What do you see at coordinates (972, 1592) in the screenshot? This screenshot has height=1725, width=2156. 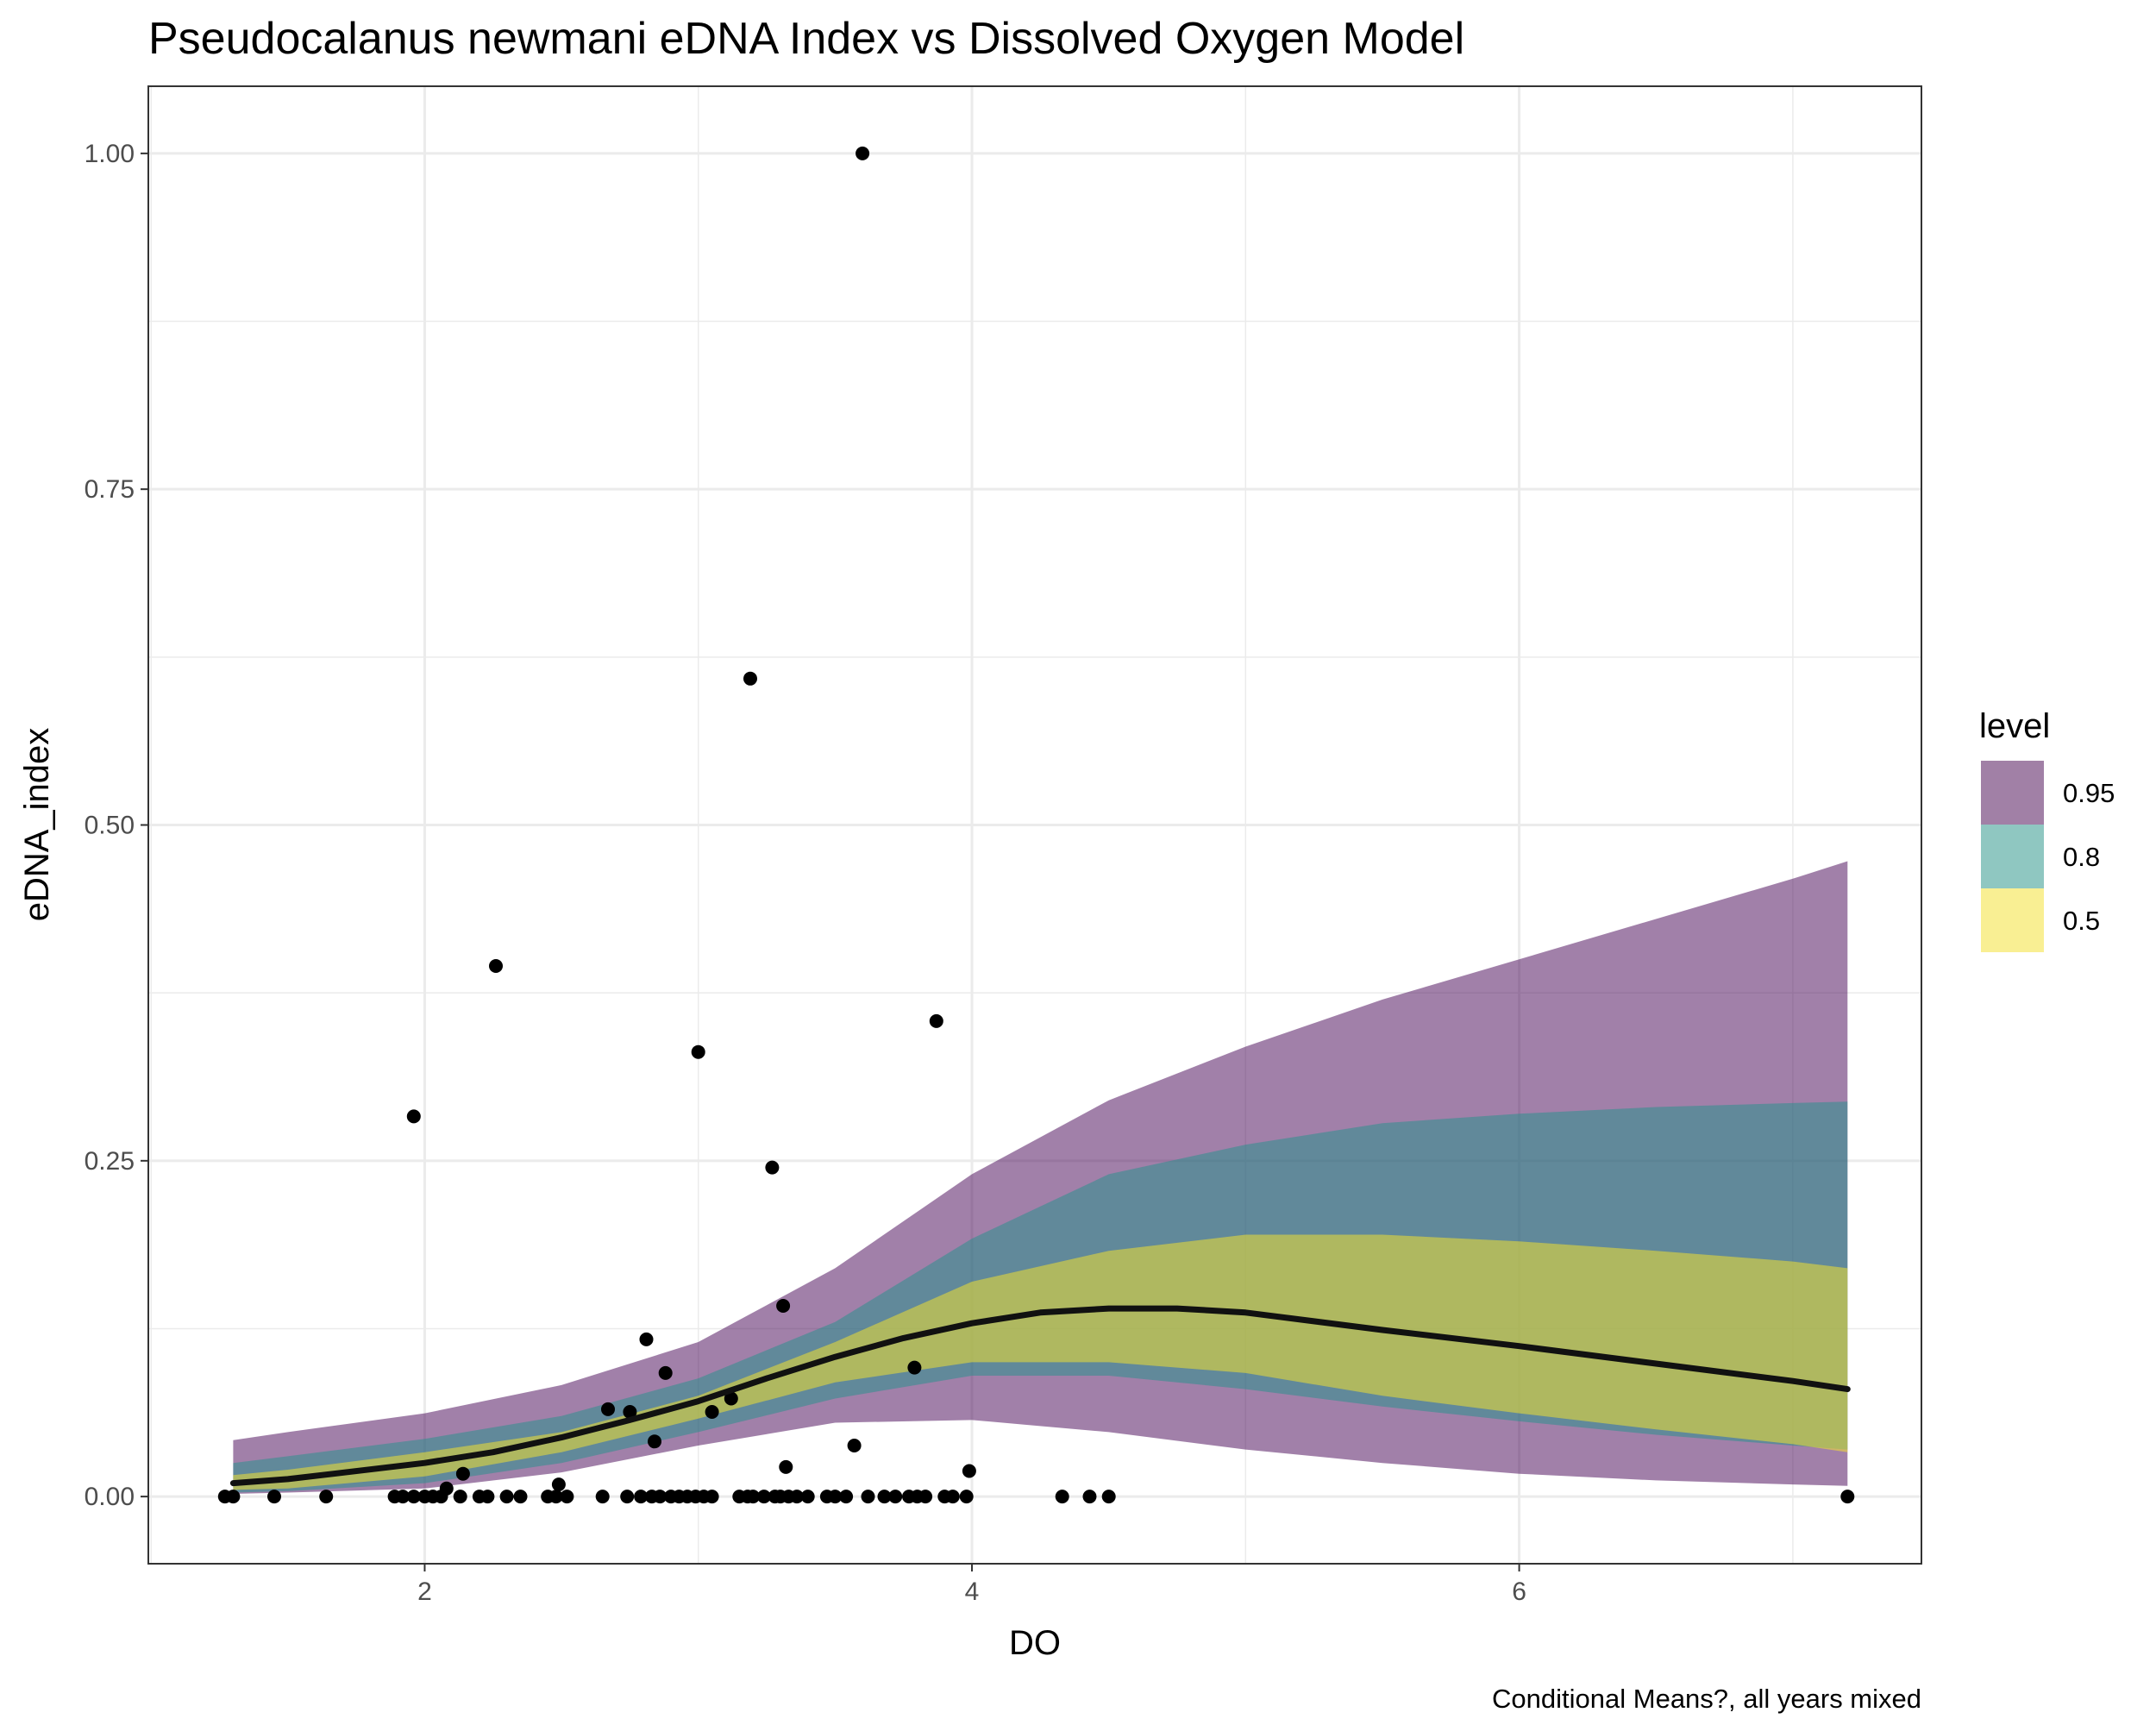 I see `x-tick-label: 4` at bounding box center [972, 1592].